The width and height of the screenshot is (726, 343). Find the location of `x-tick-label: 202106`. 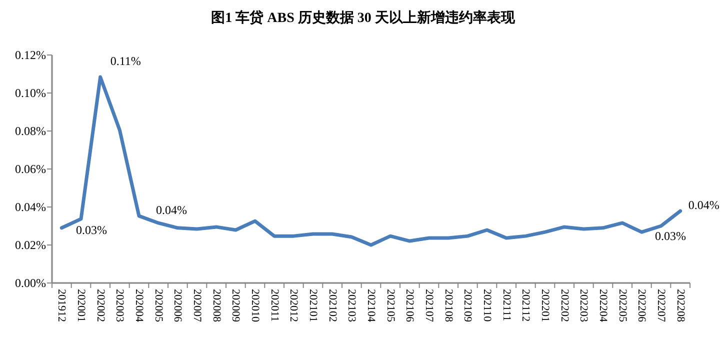

x-tick-label: 202106 is located at coordinates (410, 305).